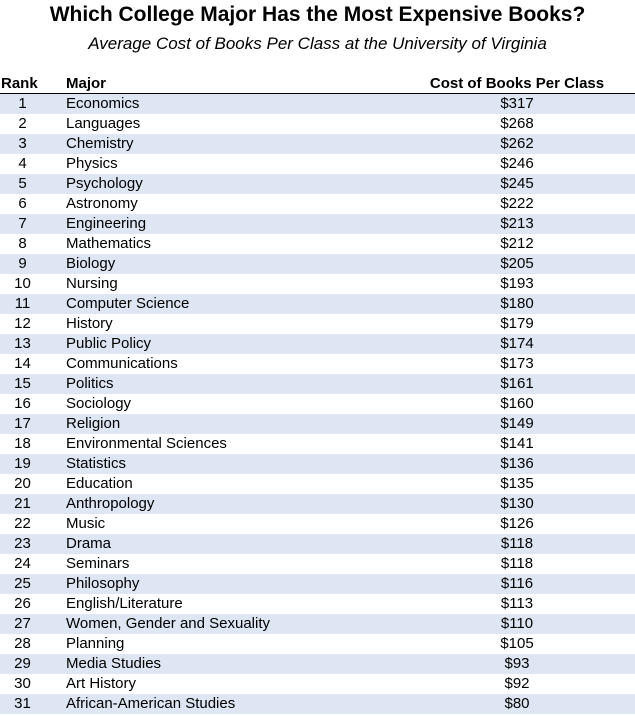 This screenshot has width=635, height=716. Describe the element at coordinates (22, 144) in the screenshot. I see `rank-cell: 3` at that location.